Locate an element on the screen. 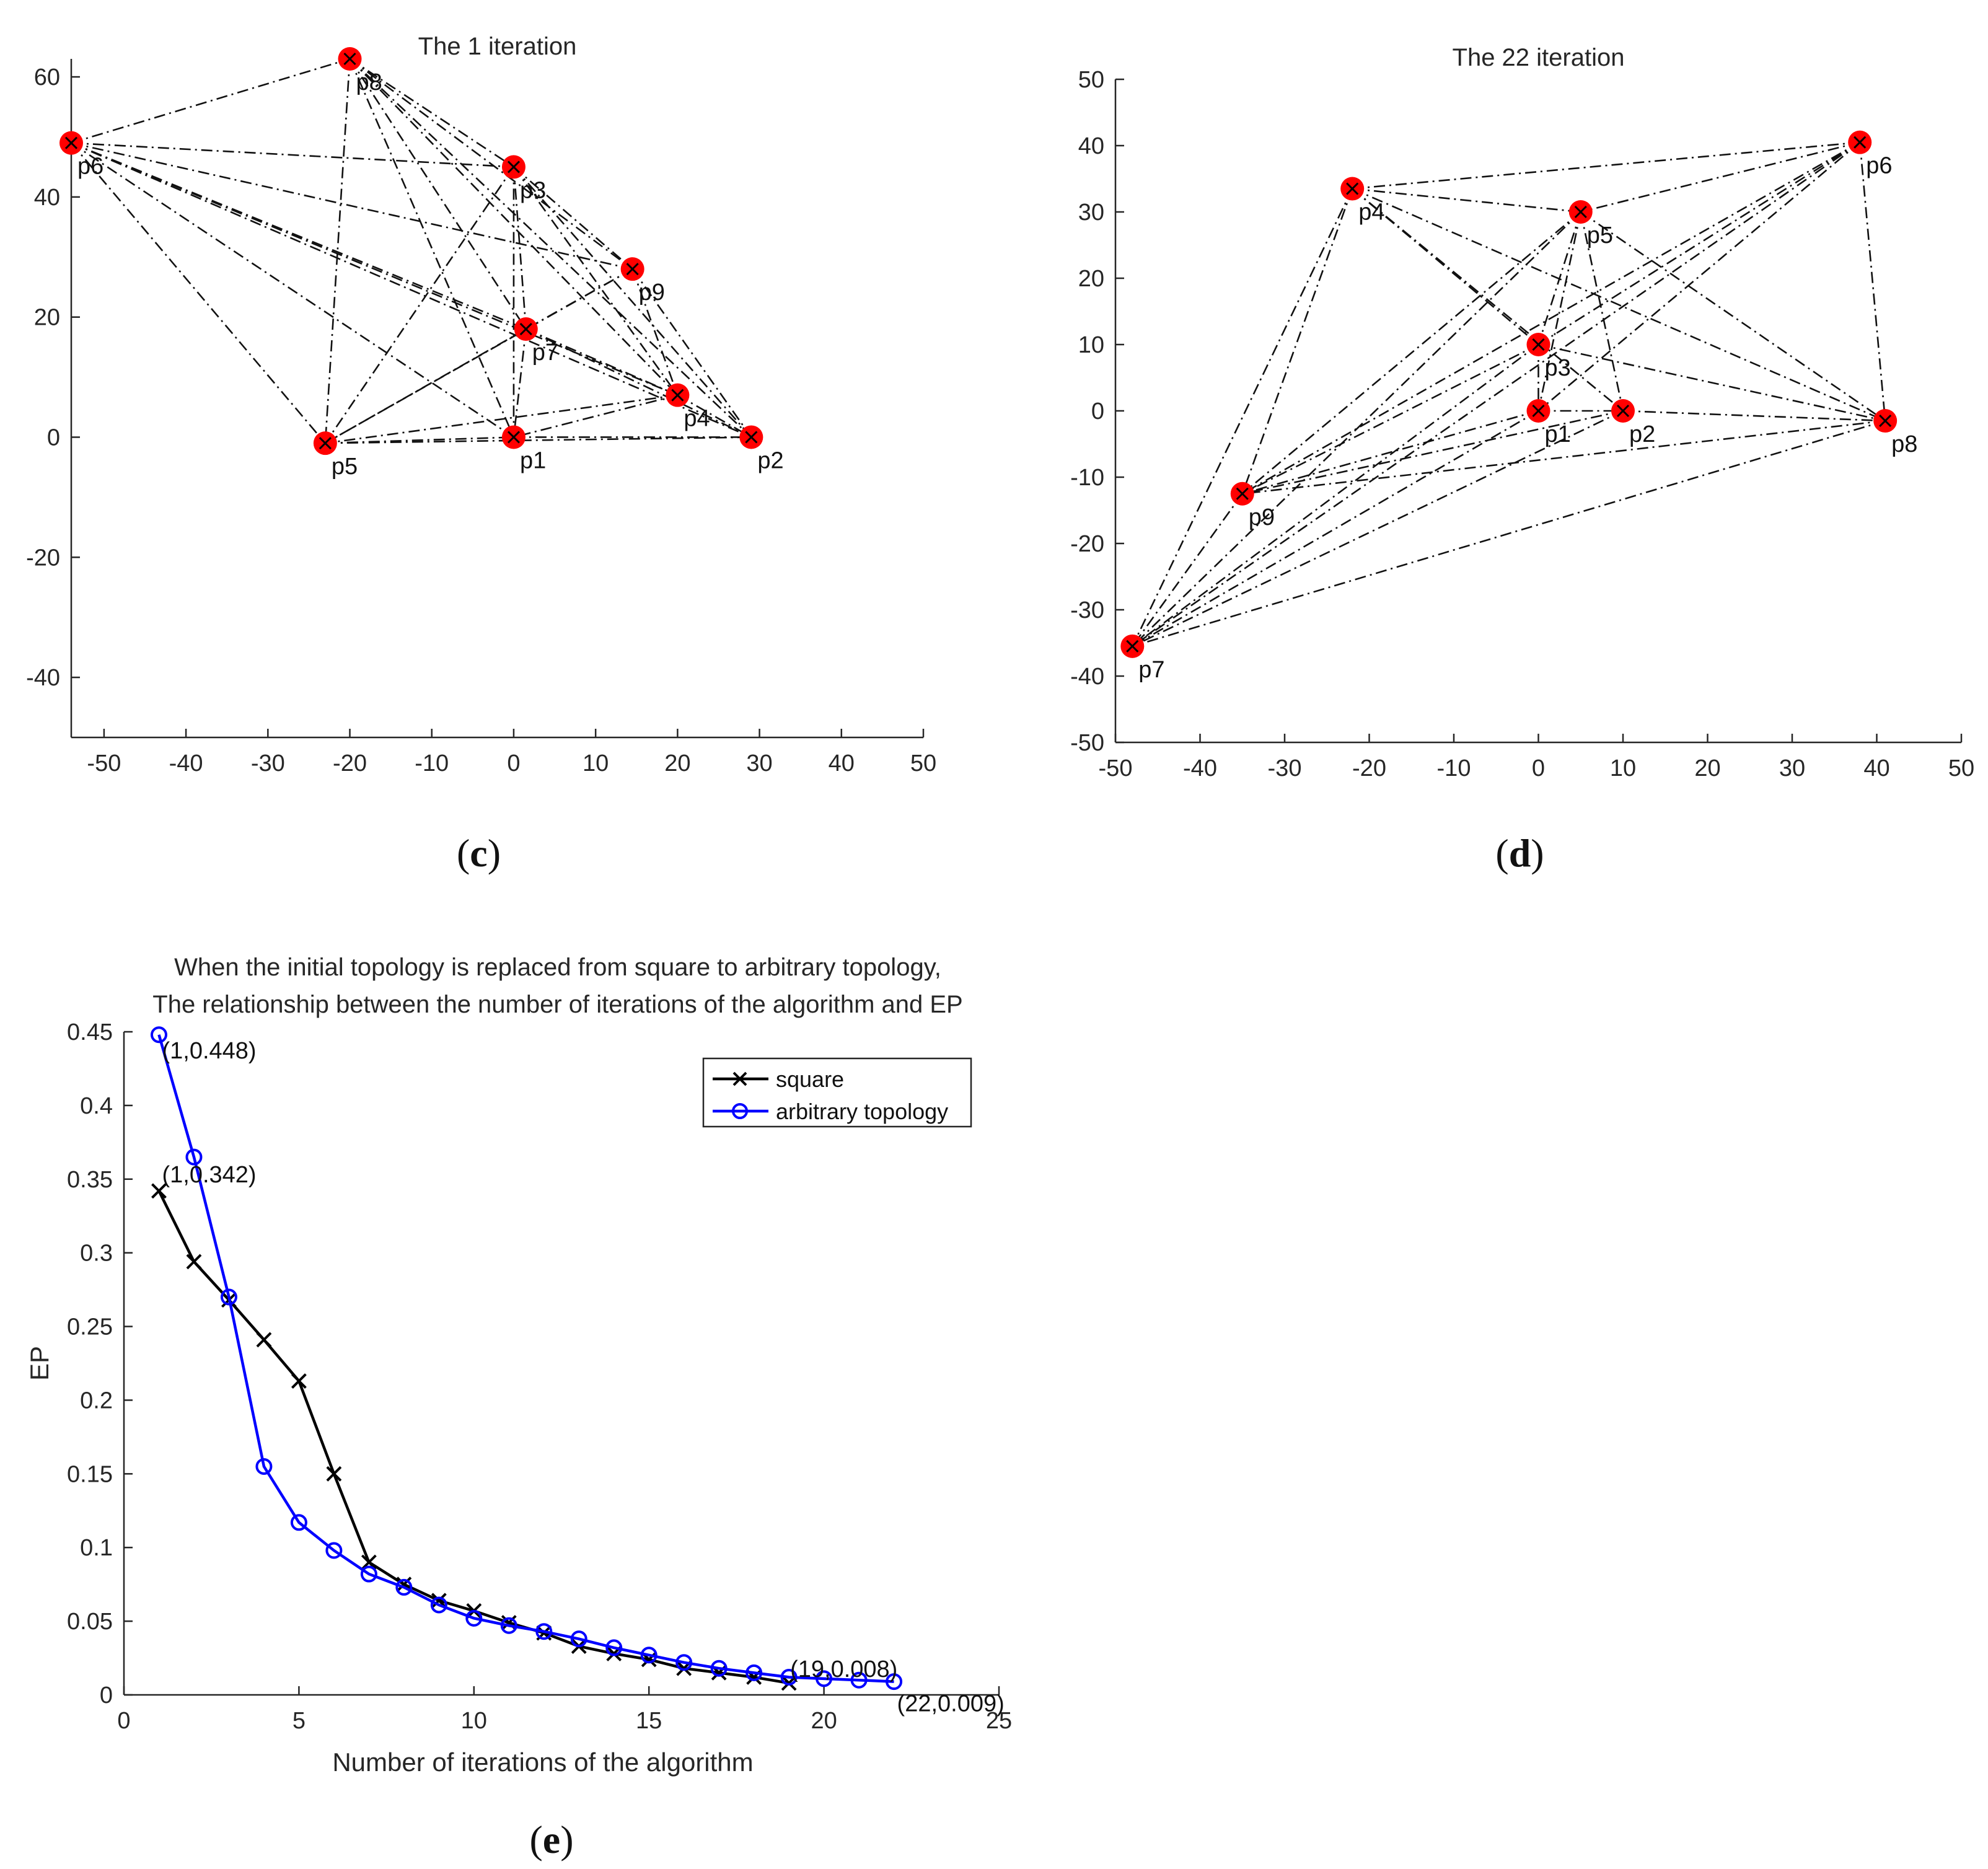  edge-p7-p2 is located at coordinates (639, 383).